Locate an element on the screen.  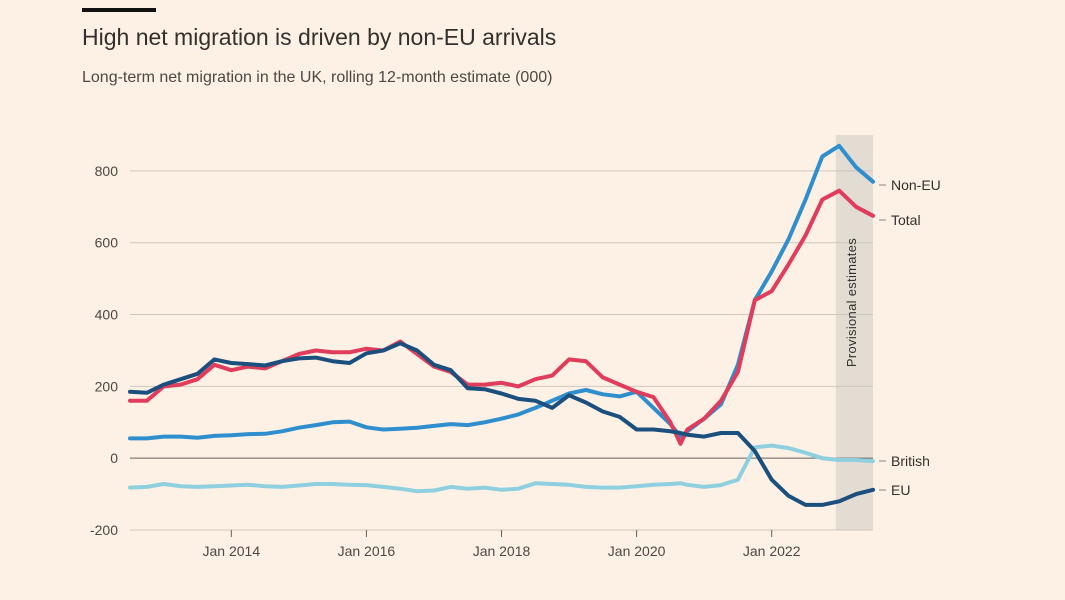
x-tick-label: Jan 2022 is located at coordinates (772, 551).